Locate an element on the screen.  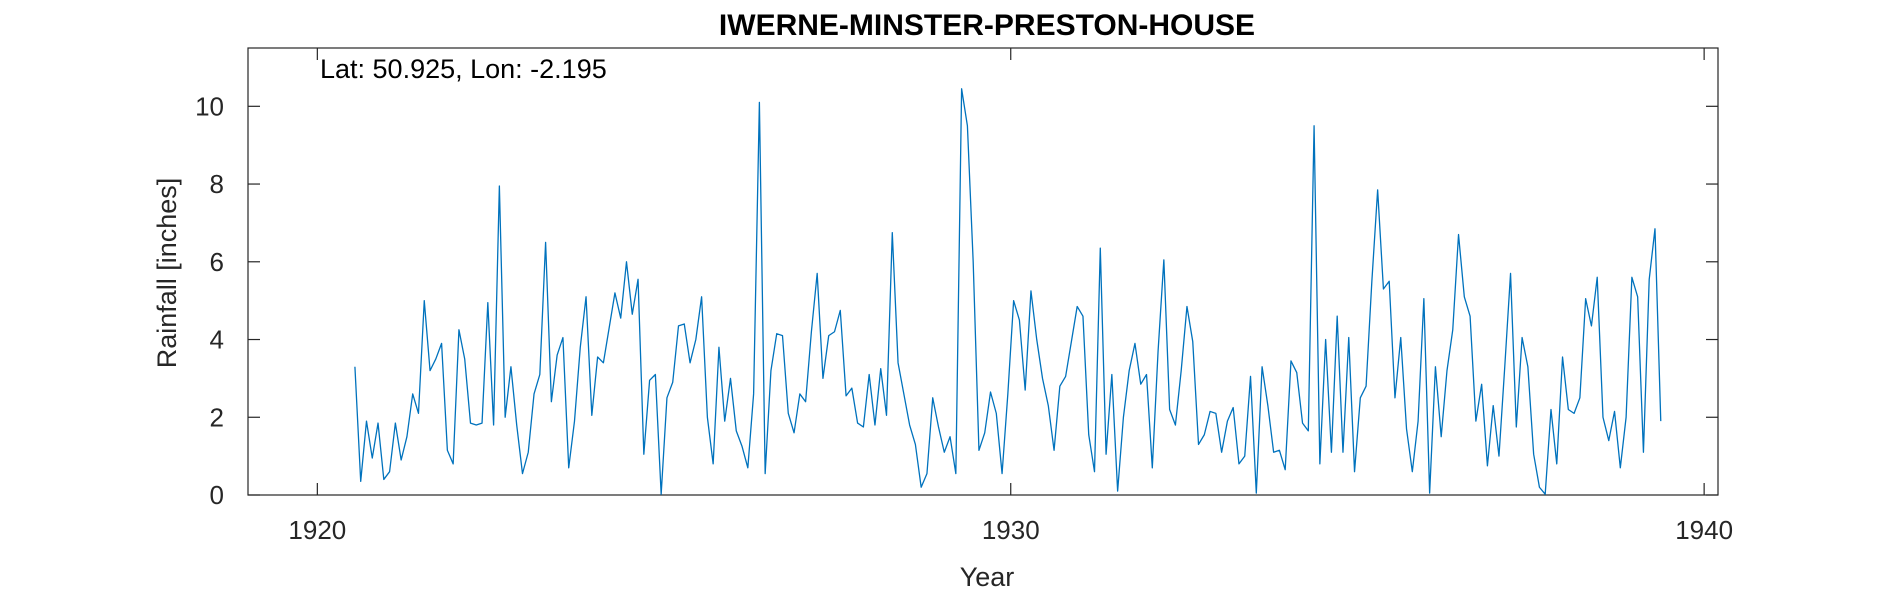
x-tick-label: 1930 is located at coordinates (1011, 530).